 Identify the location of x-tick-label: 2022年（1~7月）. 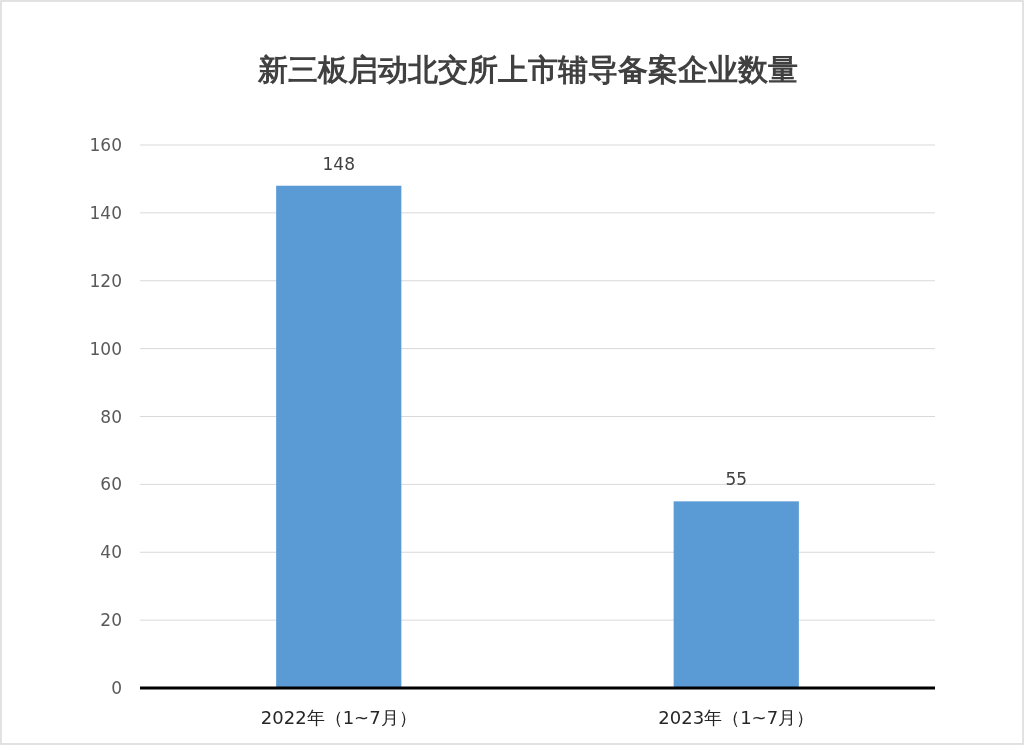
(338, 717).